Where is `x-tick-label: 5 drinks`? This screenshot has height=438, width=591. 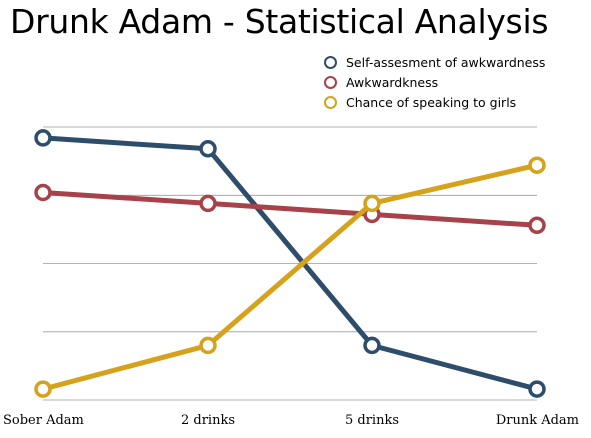 x-tick-label: 5 drinks is located at coordinates (372, 420).